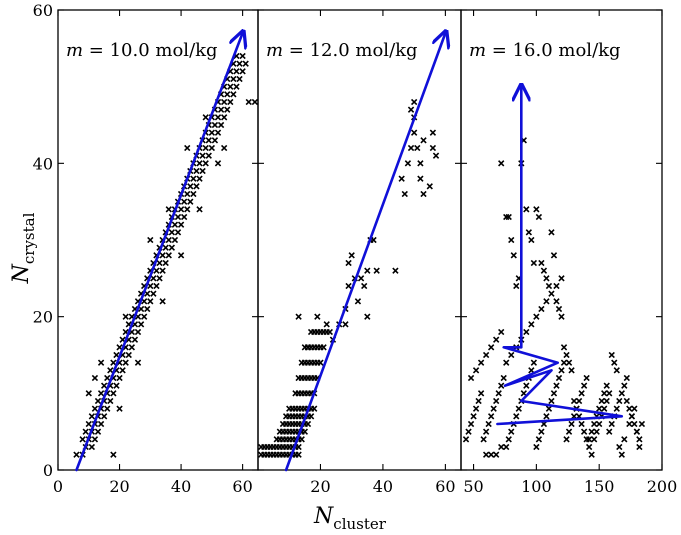  I want to click on panel-label-value: = 12.0 mol/kg, so click(350, 50).